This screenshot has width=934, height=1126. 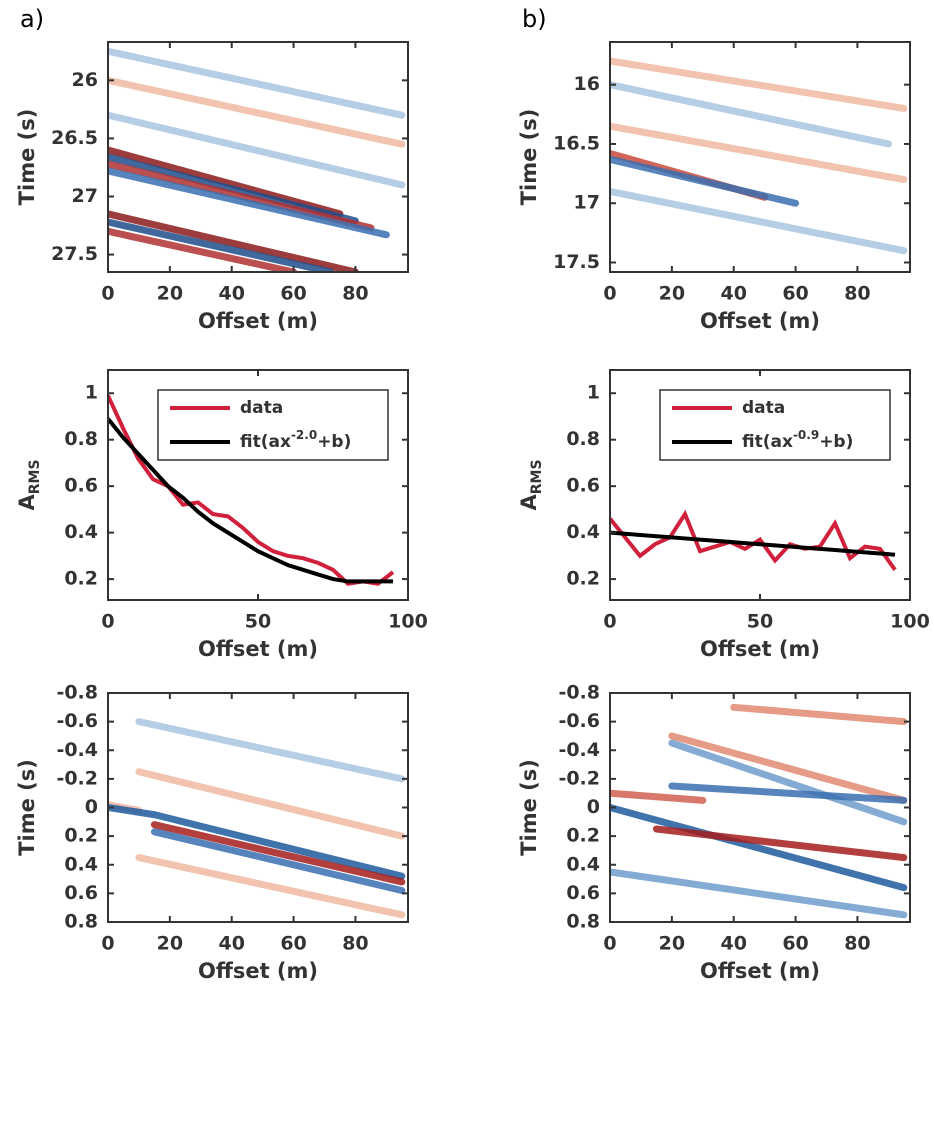 What do you see at coordinates (295, 440) in the screenshot?
I see `legend-label: fit(ax-2.0+b)` at bounding box center [295, 440].